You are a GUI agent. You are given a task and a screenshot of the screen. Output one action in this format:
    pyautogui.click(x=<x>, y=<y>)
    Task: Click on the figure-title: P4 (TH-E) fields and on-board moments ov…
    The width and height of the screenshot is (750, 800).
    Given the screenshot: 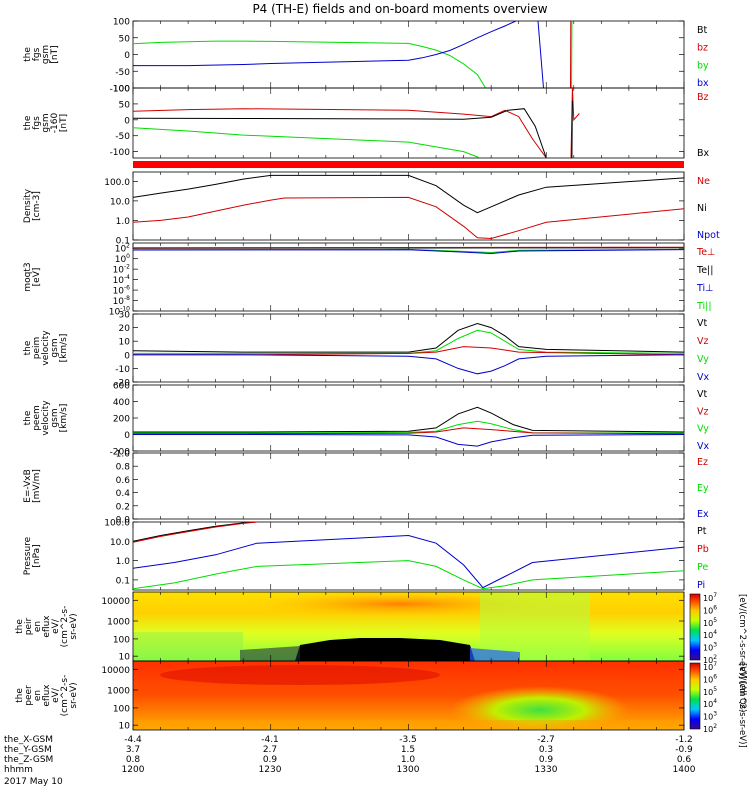 What is the action you would take?
    pyautogui.click(x=399, y=9)
    